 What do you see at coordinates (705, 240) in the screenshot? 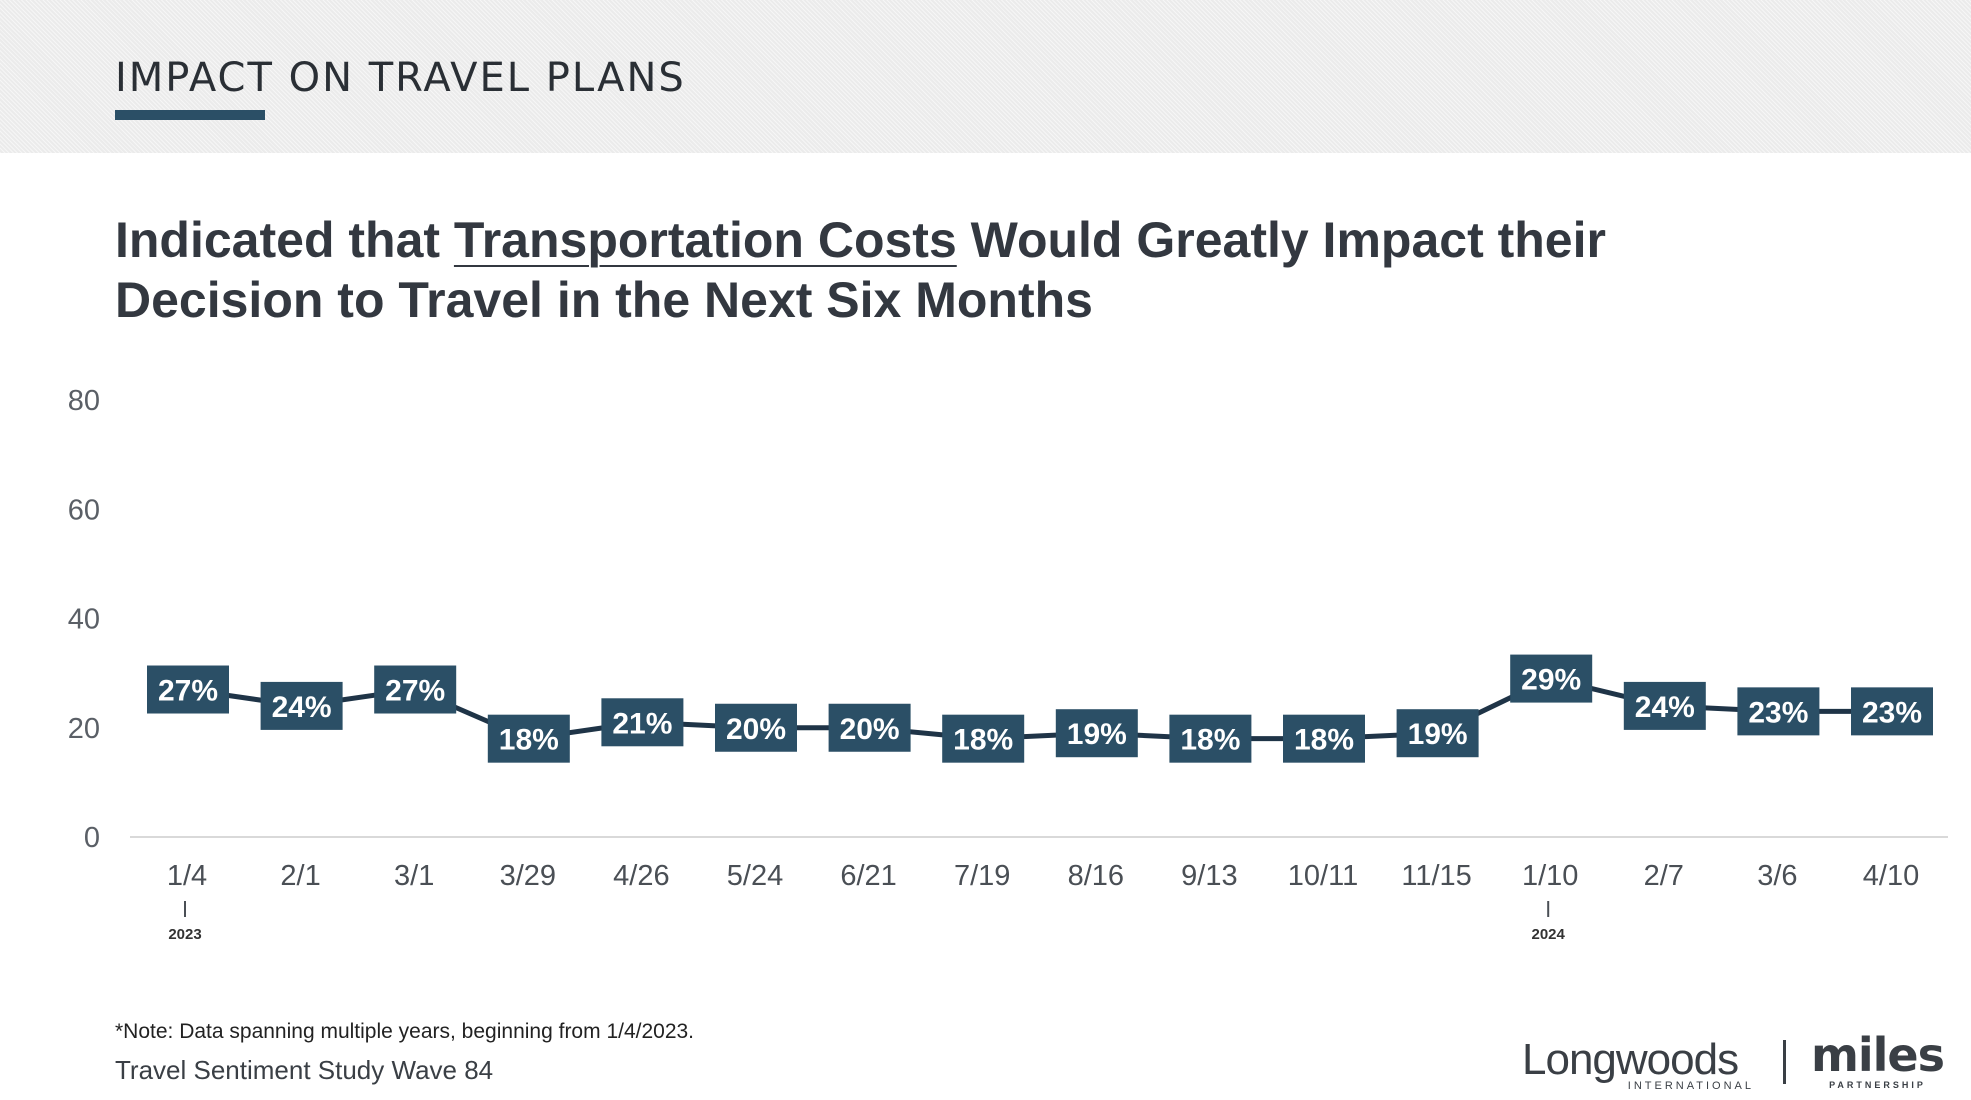
I see `chart-title-underlined: Transportation Costs` at bounding box center [705, 240].